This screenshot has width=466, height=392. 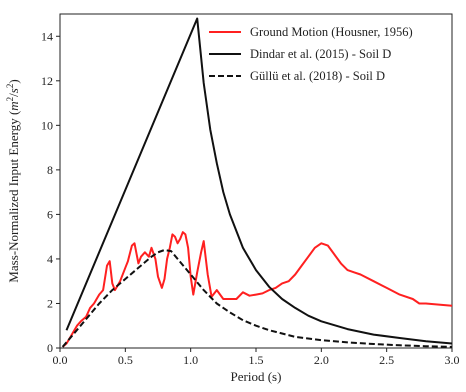 What do you see at coordinates (331, 32) in the screenshot?
I see `legend-label-ground-motion: Ground Motion (Housner, 1956)` at bounding box center [331, 32].